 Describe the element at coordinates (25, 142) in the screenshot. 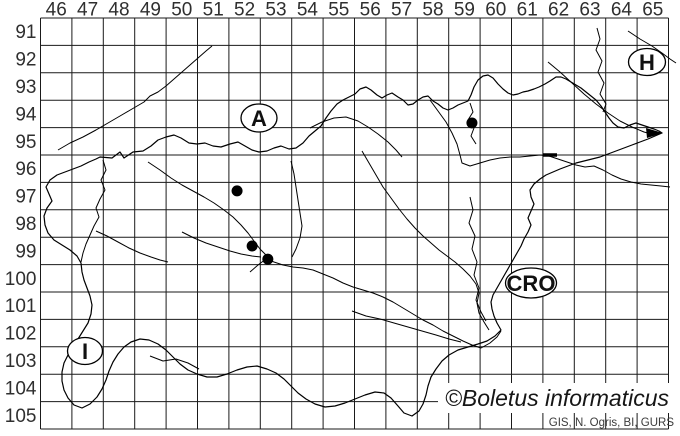

I see `row-label: 95` at that location.